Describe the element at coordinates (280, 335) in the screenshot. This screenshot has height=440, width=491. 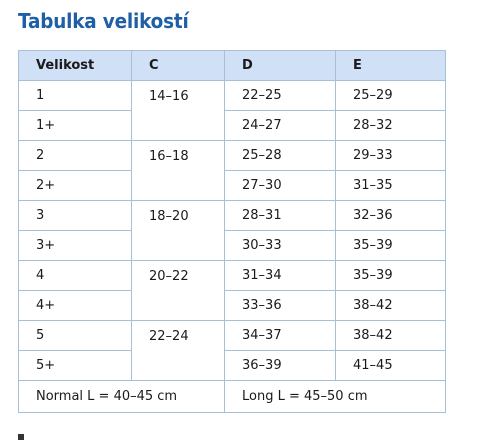
I see `d-cell: 34–37` at that location.